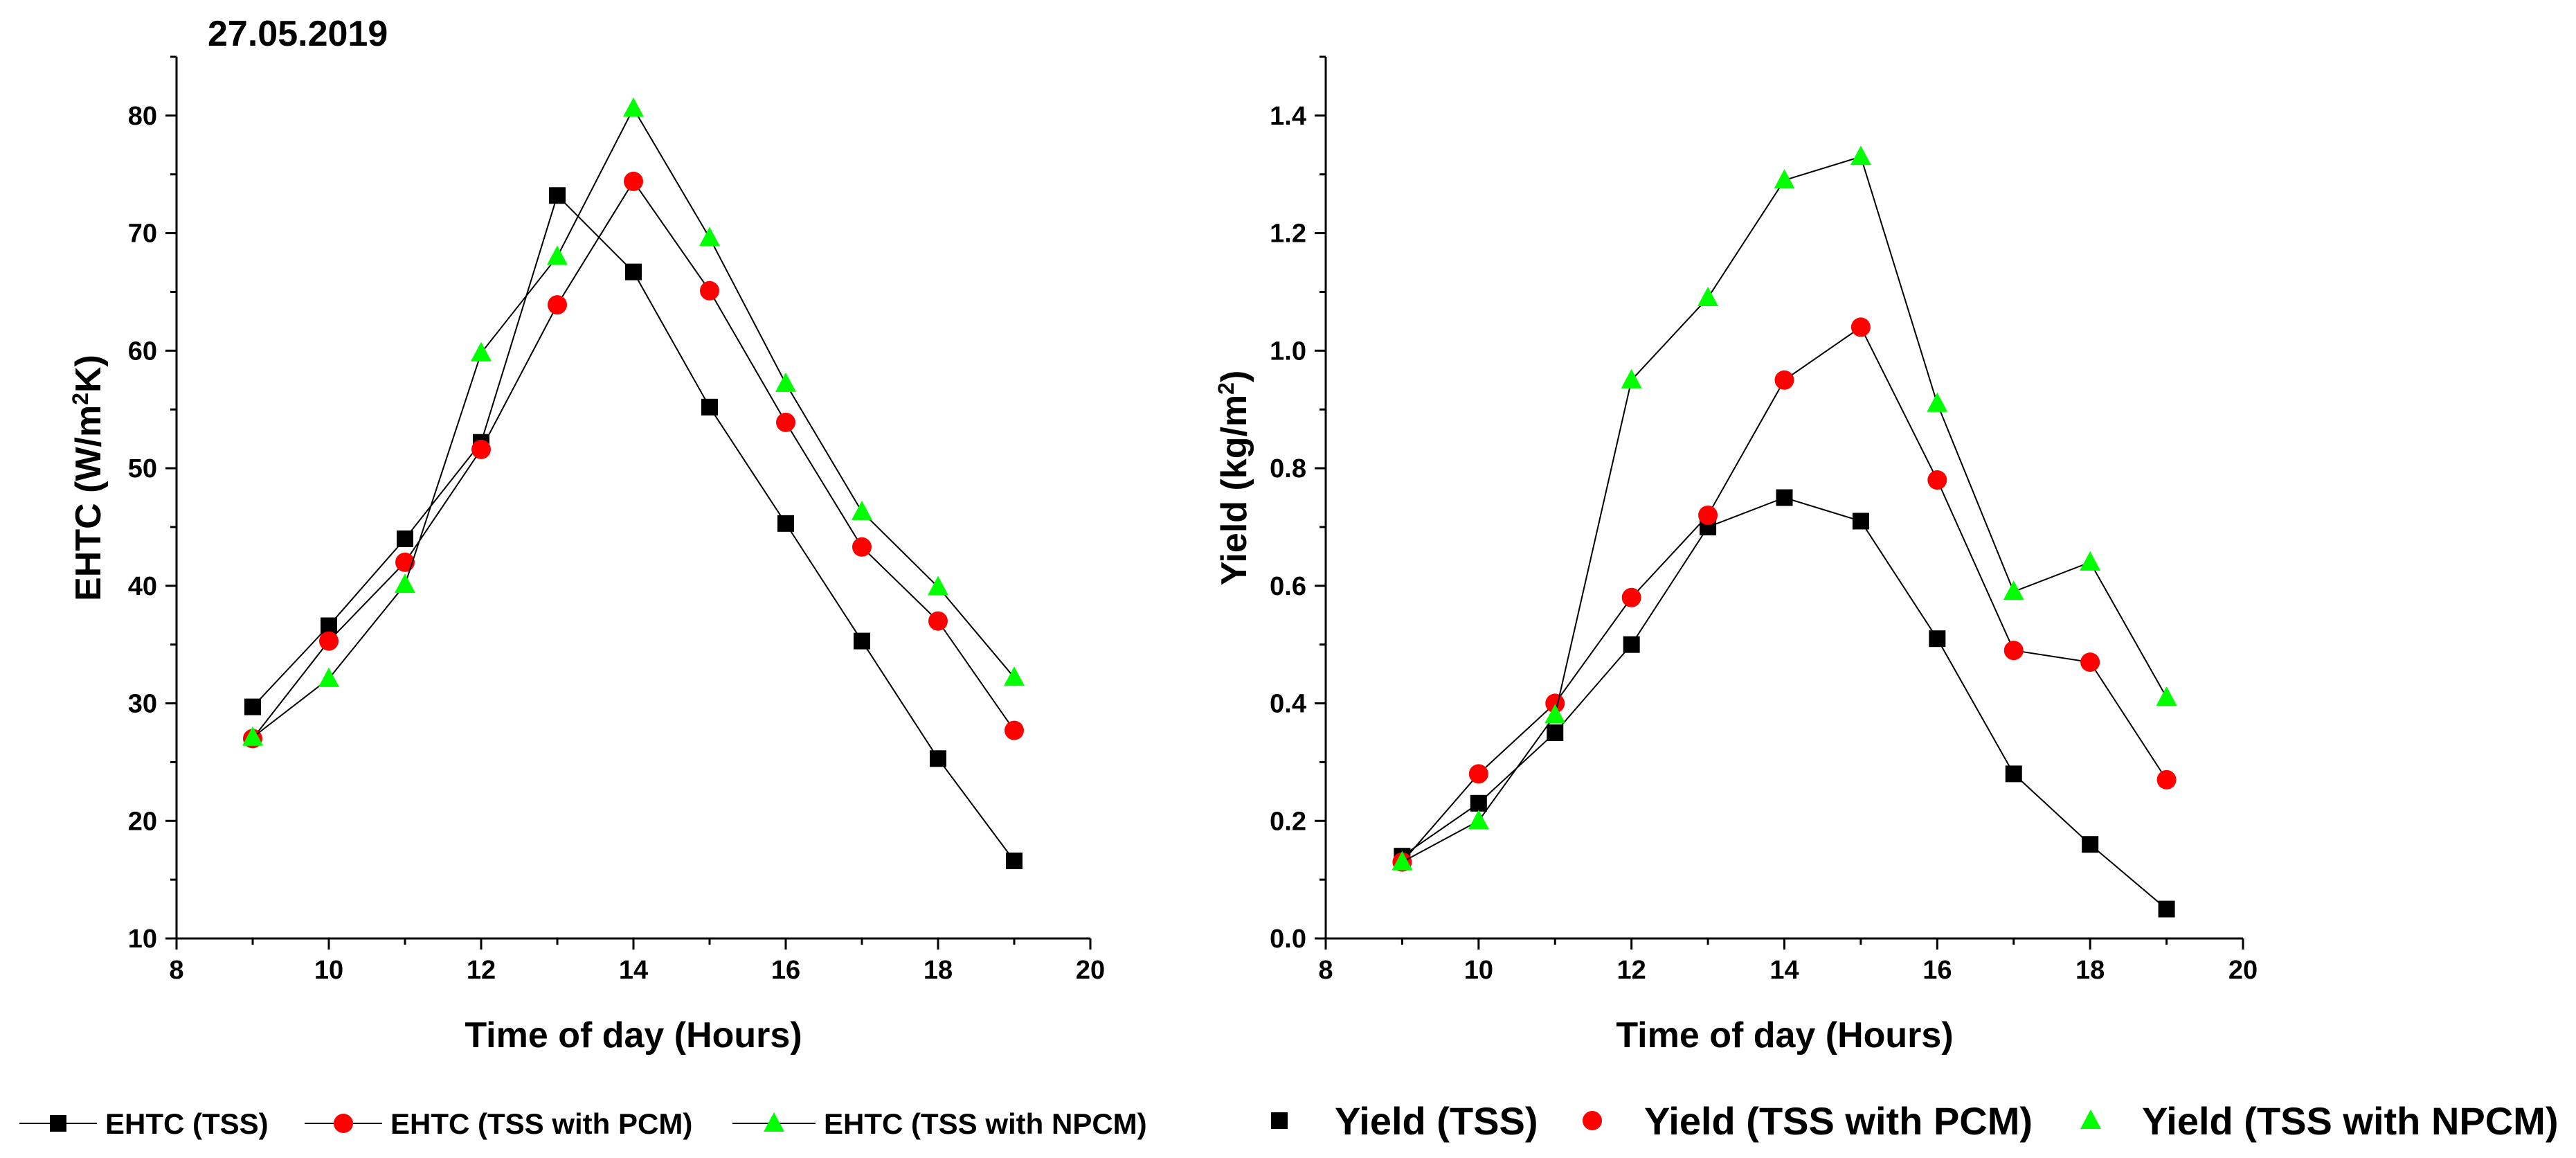 The height and width of the screenshot is (1158, 2576). I want to click on ehtc-x-tick-label: 8, so click(176, 971).